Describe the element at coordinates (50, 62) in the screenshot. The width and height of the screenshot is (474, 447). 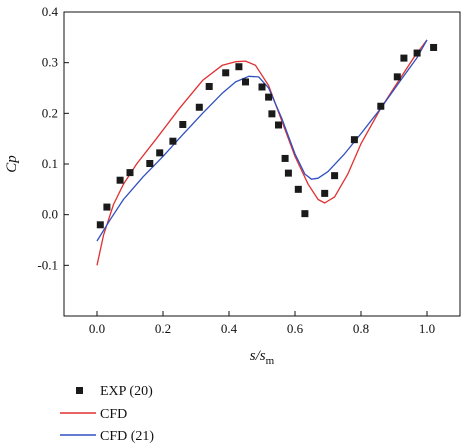
I see `y-tick-label: 0.3` at that location.